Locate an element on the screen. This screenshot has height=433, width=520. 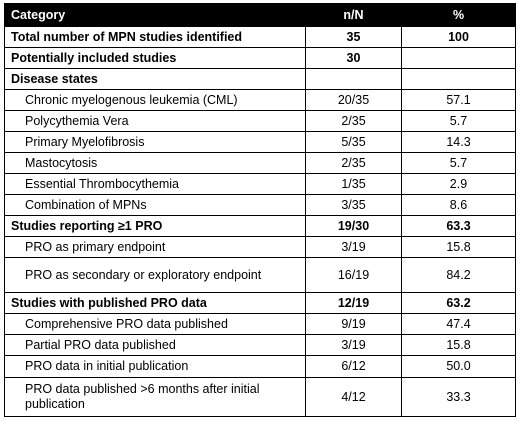
row-label: PRO data in initial publication is located at coordinates (155, 366).